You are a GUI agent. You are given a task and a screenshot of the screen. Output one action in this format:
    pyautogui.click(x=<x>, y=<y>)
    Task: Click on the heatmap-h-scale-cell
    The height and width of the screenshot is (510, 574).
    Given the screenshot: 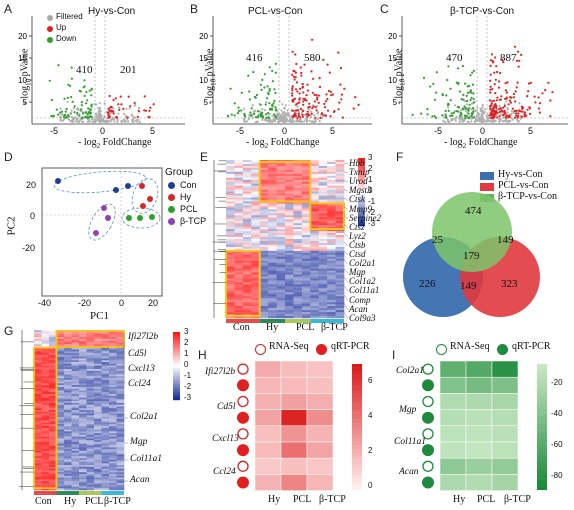 What is the action you would take?
    pyautogui.click(x=357, y=421)
    